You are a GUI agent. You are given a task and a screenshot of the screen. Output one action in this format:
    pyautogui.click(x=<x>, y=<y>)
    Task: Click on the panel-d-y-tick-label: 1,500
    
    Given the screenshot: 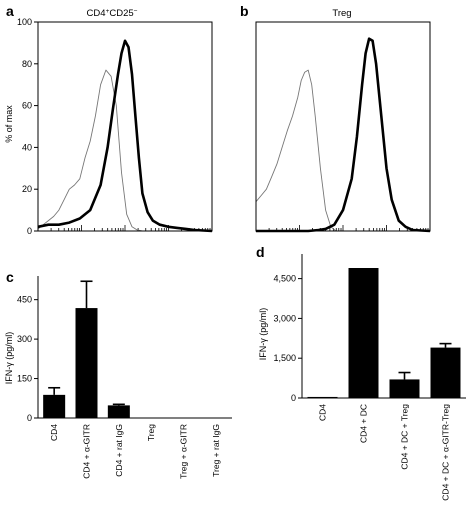 What is the action you would take?
    pyautogui.click(x=284, y=358)
    